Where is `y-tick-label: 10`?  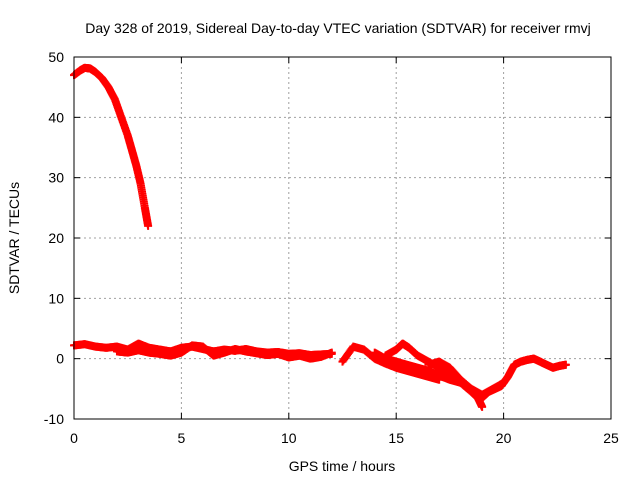 y-tick-label: 10 is located at coordinates (56, 298).